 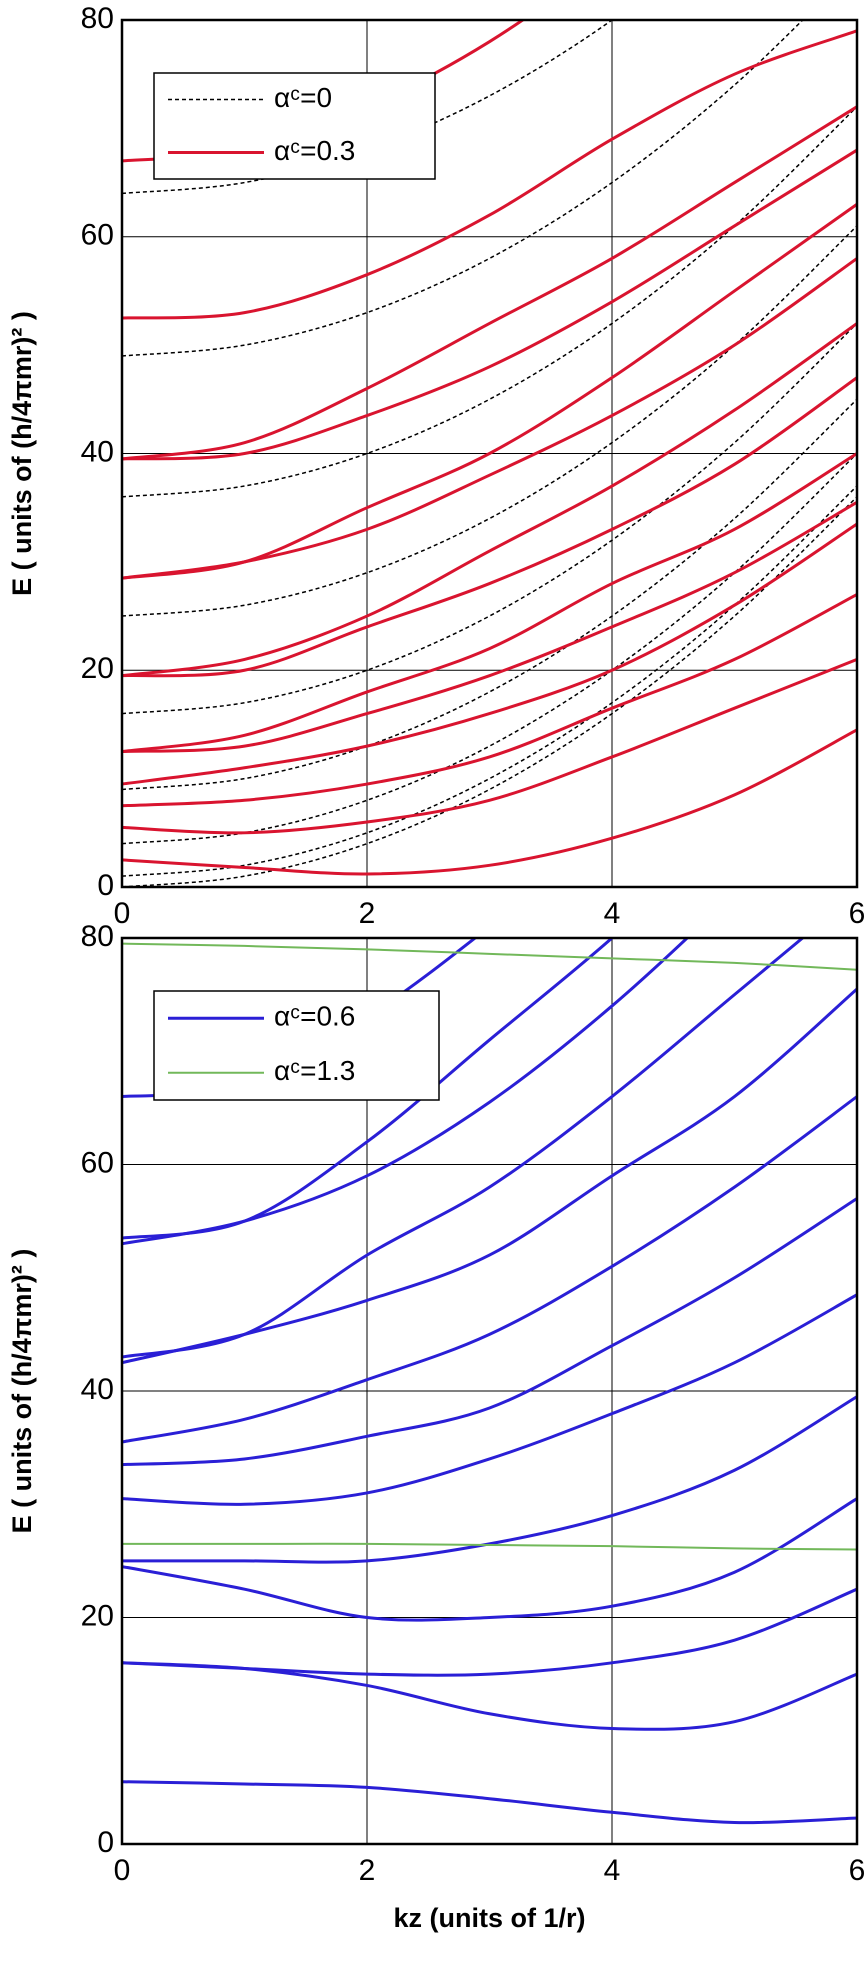 I want to click on legend-label: αᶜ=1.3, so click(x=314, y=1070).